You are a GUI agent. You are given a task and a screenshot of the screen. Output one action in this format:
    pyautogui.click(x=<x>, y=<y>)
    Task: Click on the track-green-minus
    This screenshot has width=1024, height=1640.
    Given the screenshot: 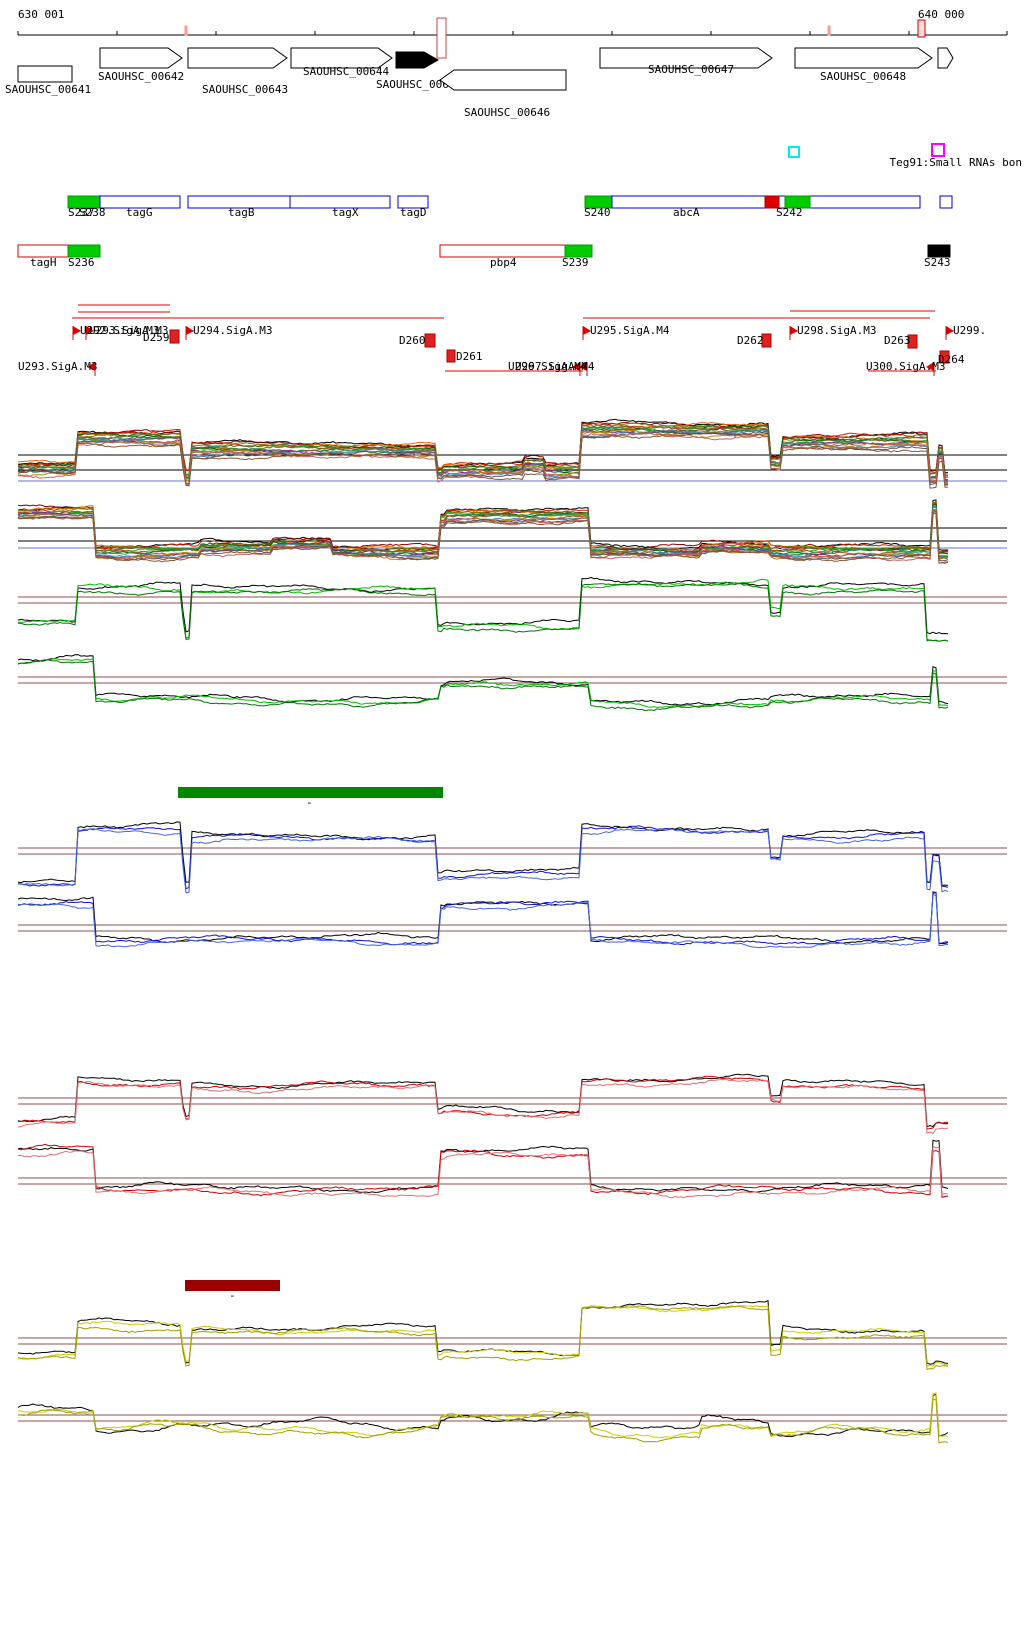 What is the action you would take?
    pyautogui.click(x=512, y=683)
    